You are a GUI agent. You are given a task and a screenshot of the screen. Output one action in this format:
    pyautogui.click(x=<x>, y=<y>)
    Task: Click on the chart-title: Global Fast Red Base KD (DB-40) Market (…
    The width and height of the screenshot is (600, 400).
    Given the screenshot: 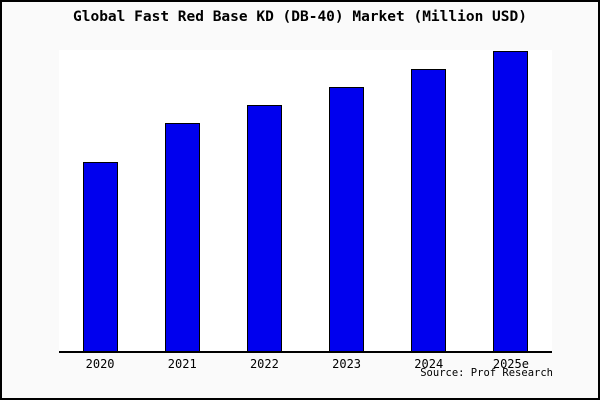 What is the action you would take?
    pyautogui.click(x=300, y=17)
    